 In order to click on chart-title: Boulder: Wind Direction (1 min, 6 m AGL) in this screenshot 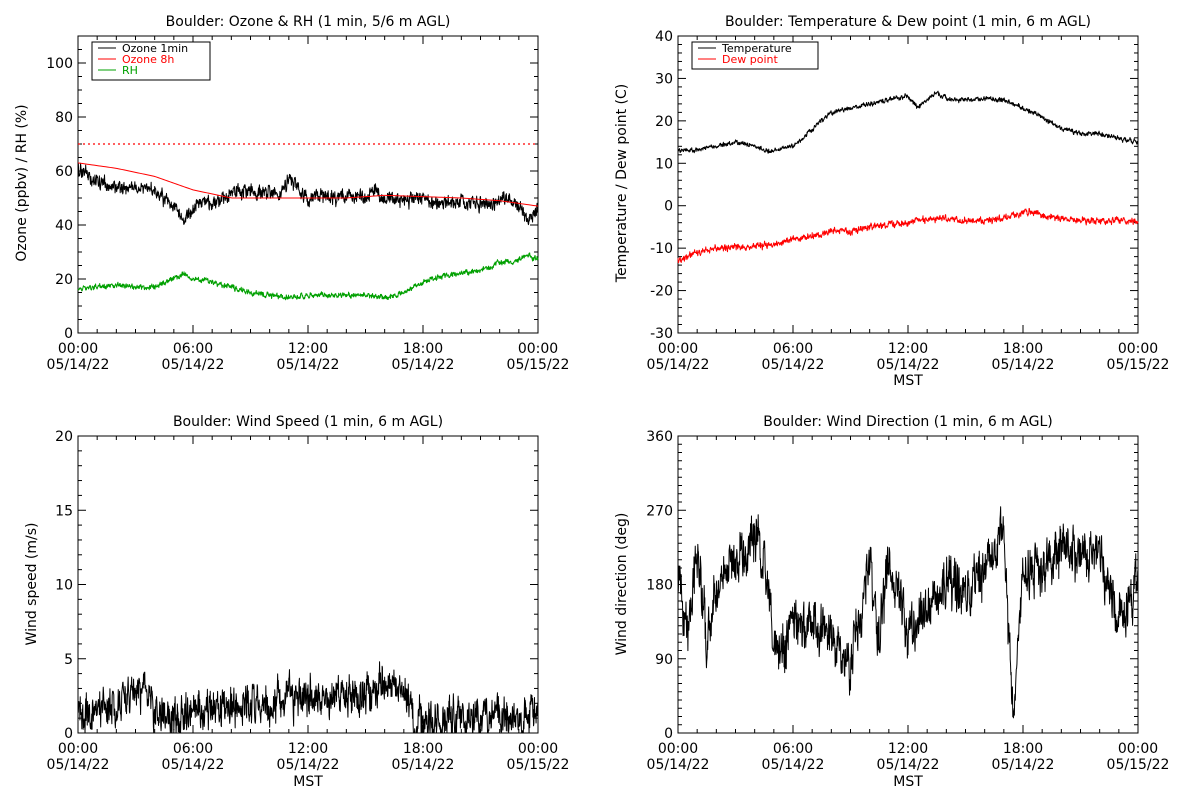, I will do `click(907, 422)`.